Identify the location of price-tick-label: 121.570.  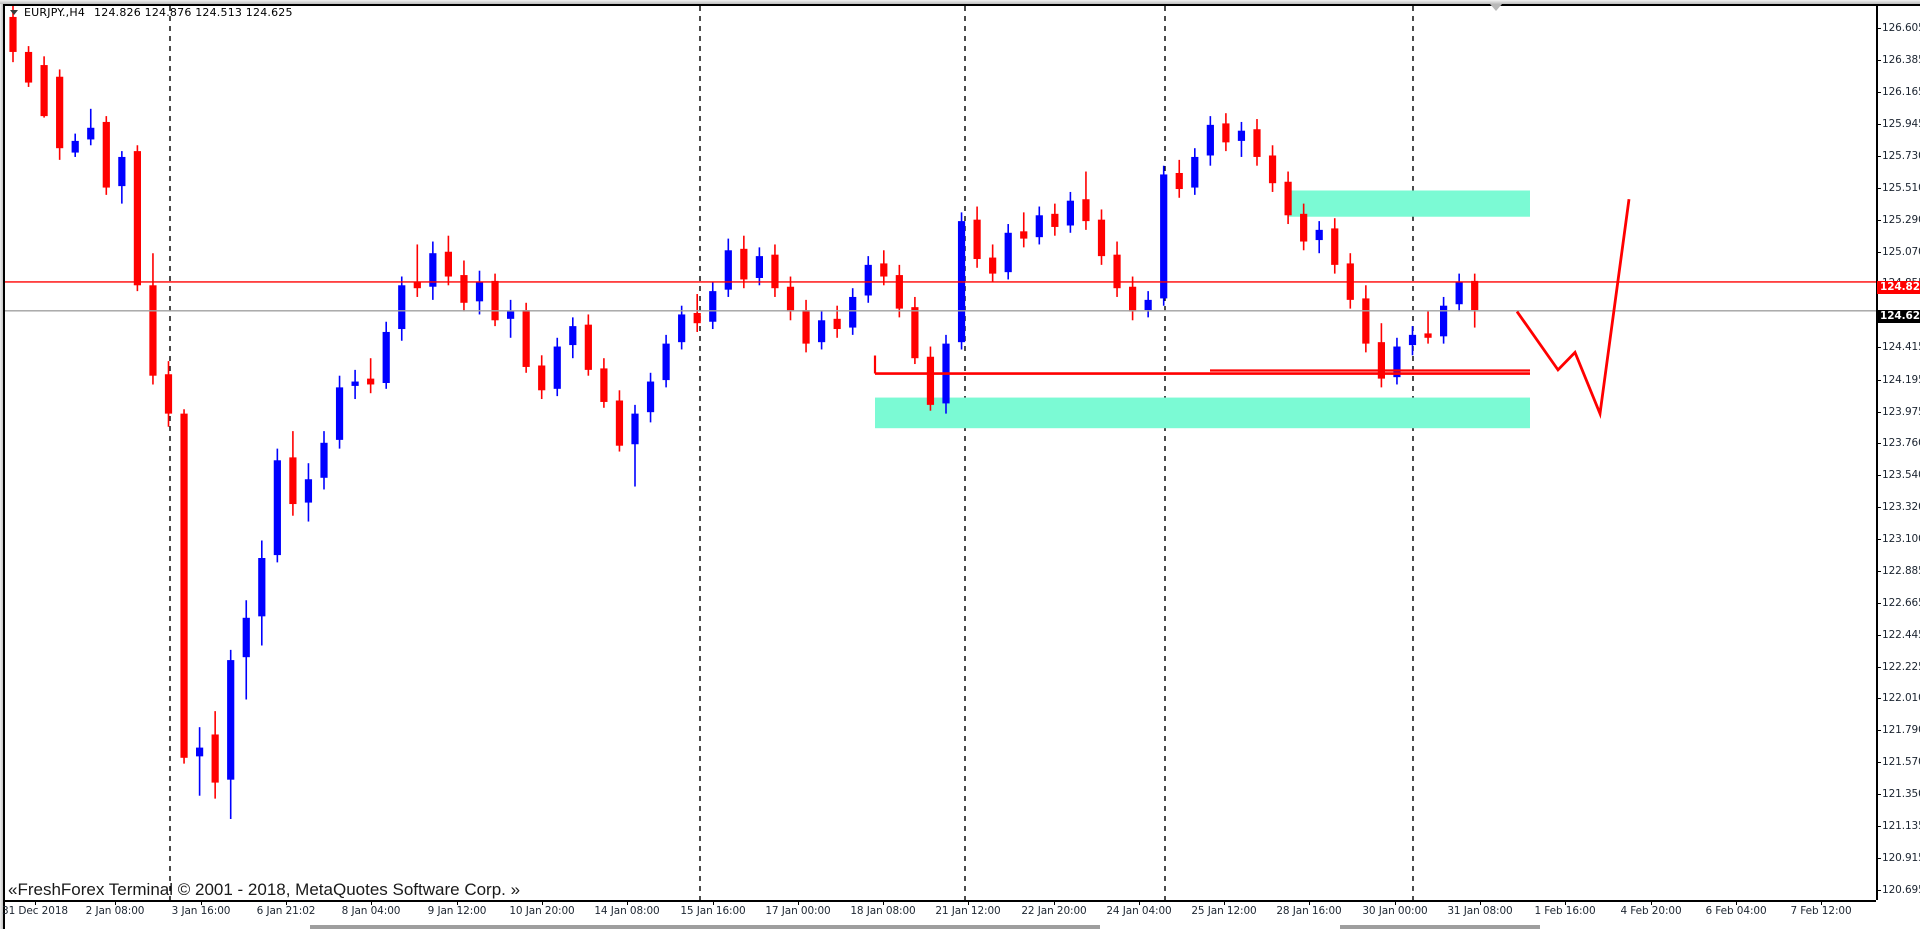
(1901, 762).